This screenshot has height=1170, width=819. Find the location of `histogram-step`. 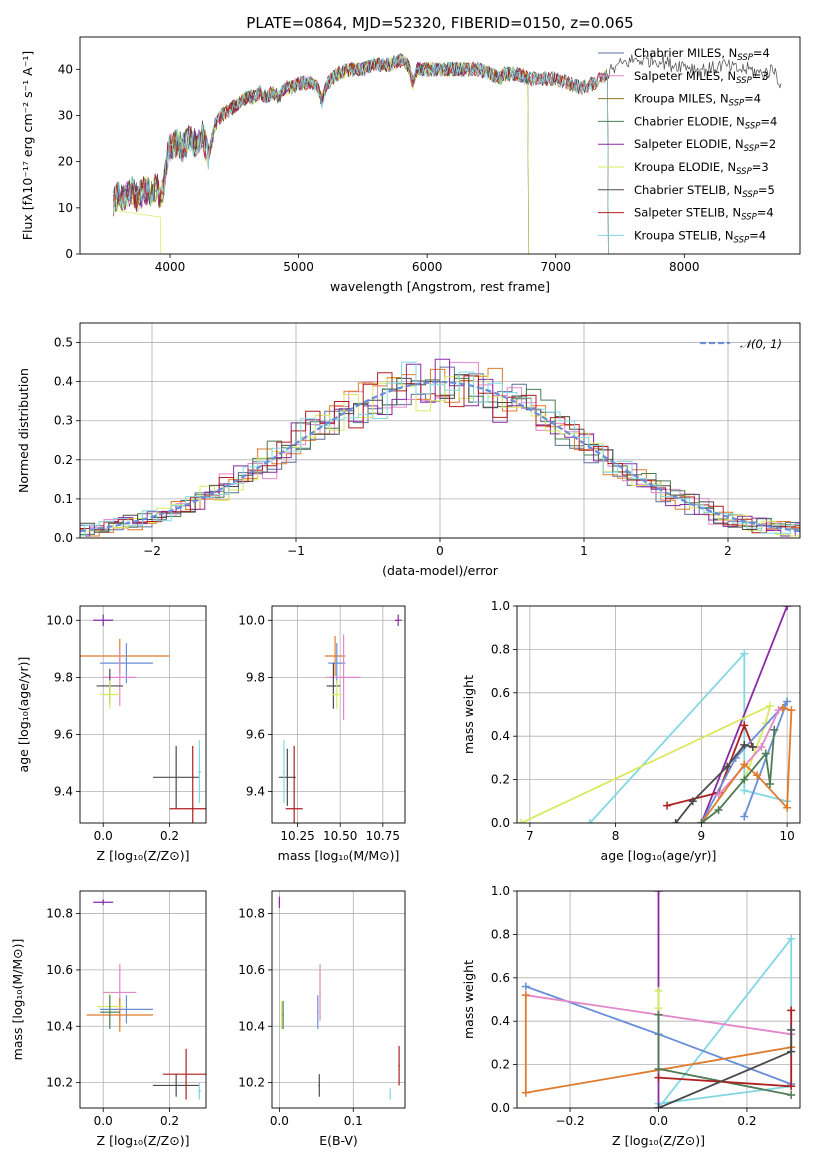

histogram-step is located at coordinates (440, 449).